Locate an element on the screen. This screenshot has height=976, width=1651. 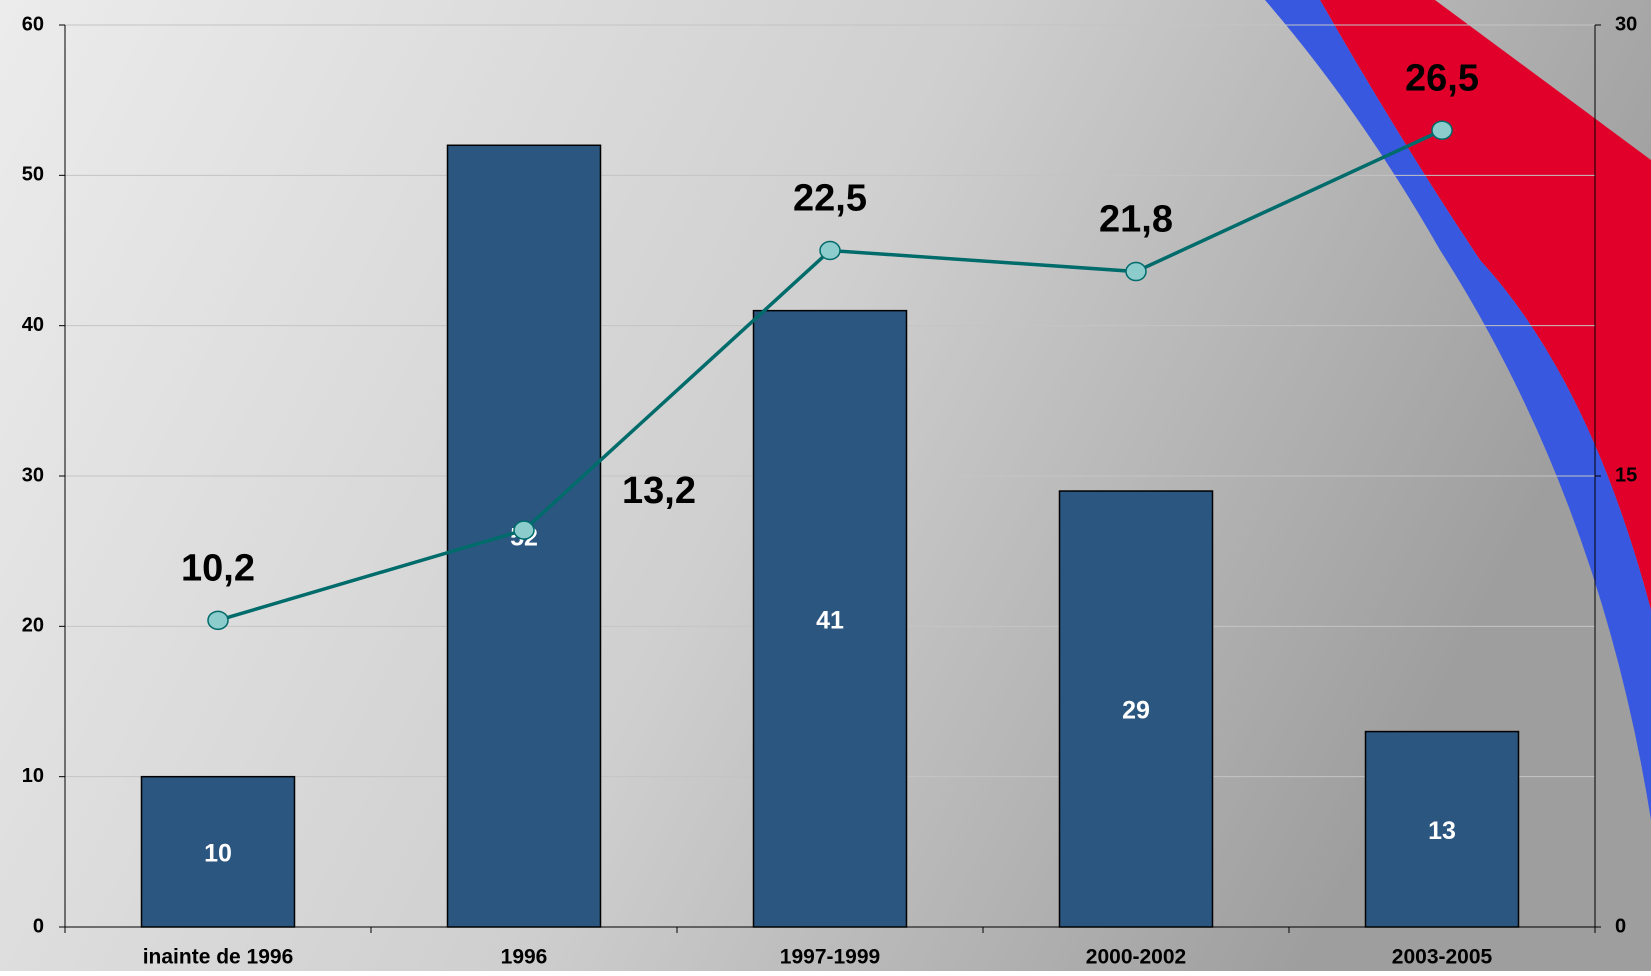
y-tick-label: 50 is located at coordinates (33, 175).